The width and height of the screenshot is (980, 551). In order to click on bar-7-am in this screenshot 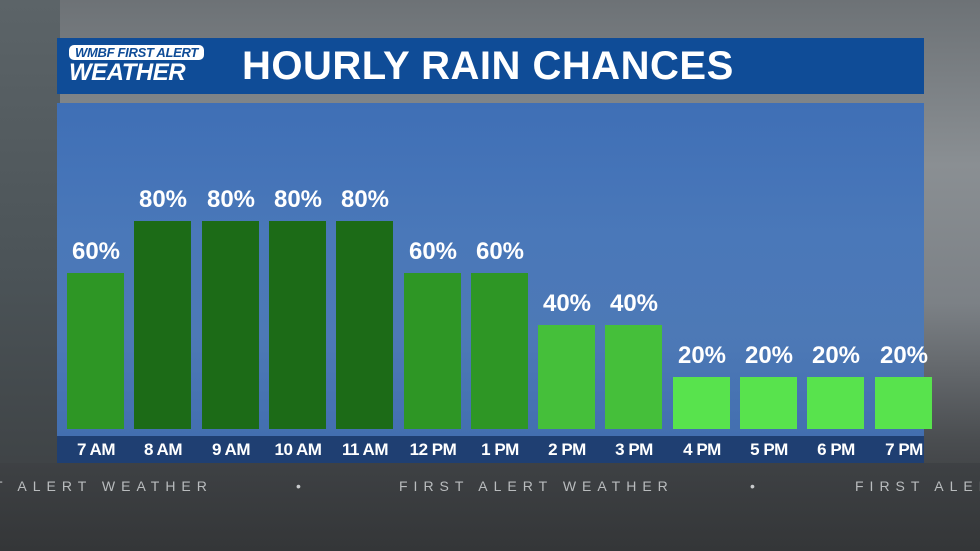, I will do `click(95, 351)`.